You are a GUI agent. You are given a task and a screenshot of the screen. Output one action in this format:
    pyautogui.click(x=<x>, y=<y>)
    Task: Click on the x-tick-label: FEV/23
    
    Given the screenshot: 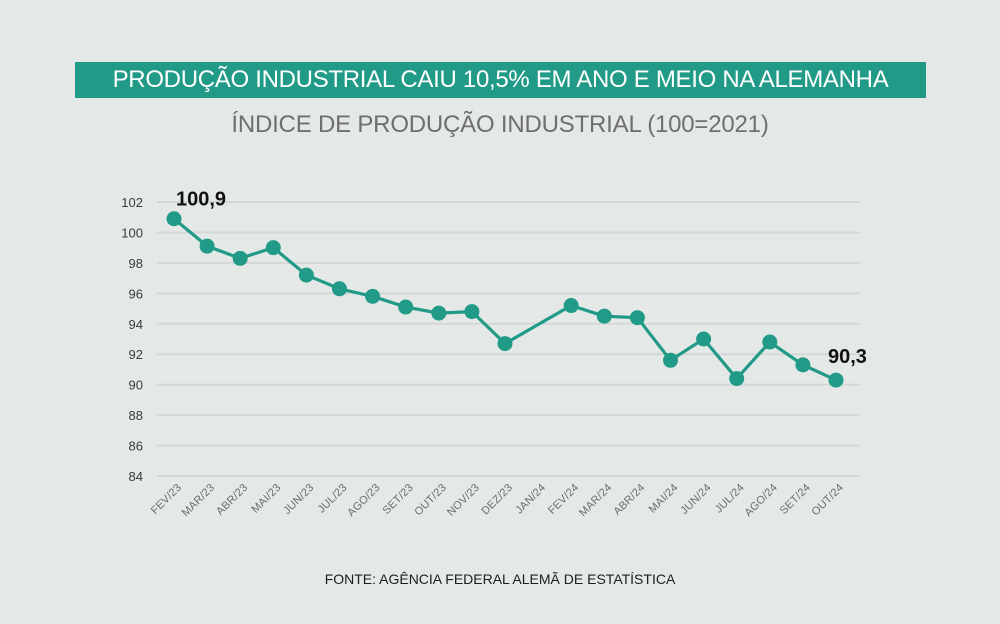 What is the action you would take?
    pyautogui.click(x=166, y=499)
    